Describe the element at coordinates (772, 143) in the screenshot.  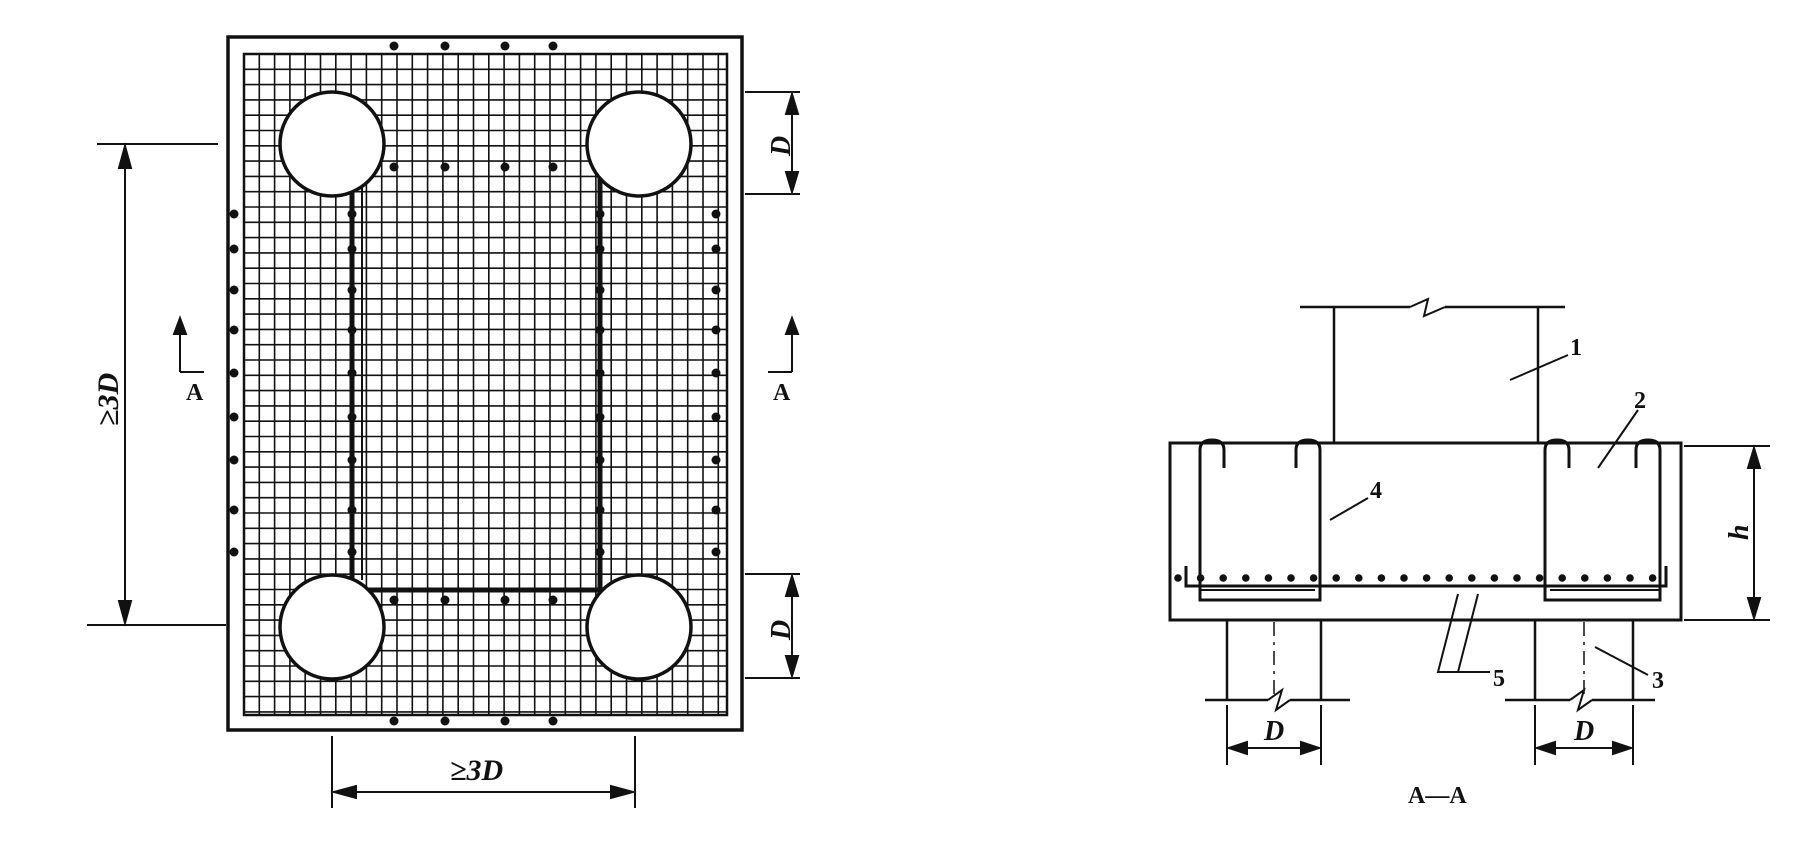
I see `dim-top-right` at that location.